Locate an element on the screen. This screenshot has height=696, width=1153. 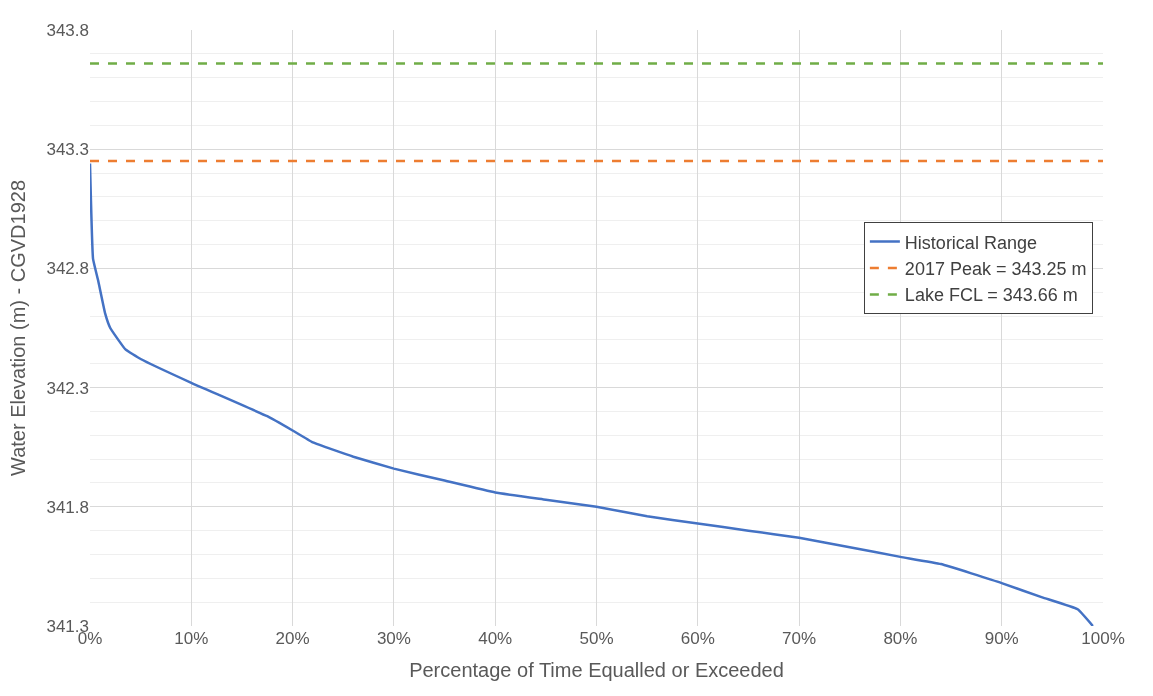
x-tick-label: 50% is located at coordinates (596, 638).